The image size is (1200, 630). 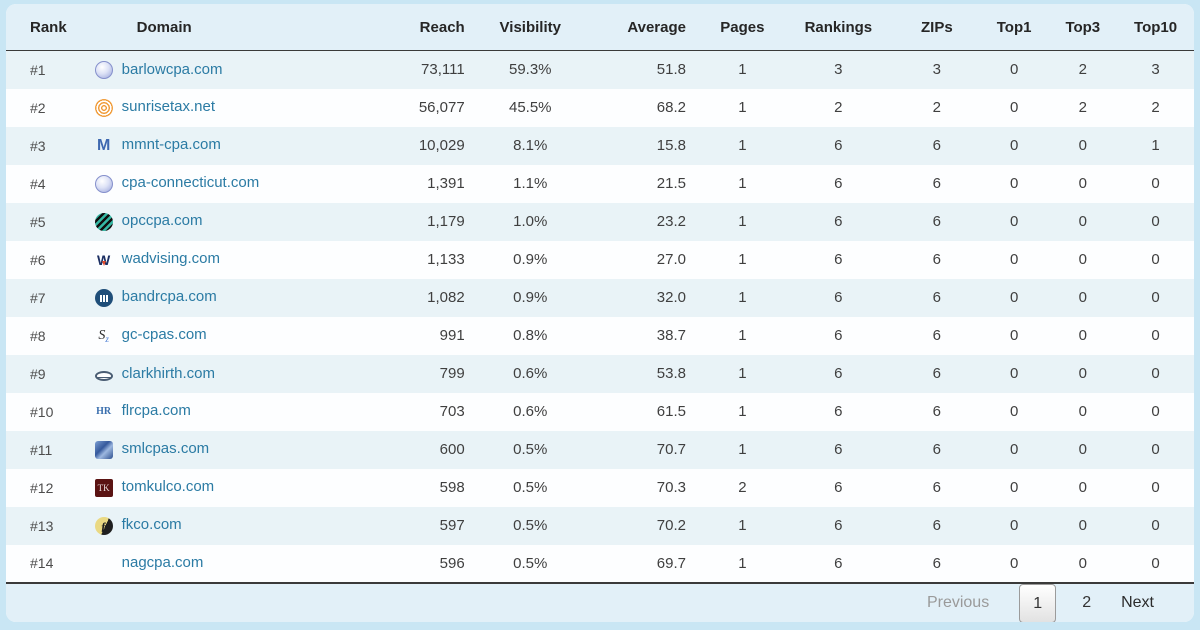 What do you see at coordinates (38, 69) in the screenshot?
I see `rank-cell: #1` at bounding box center [38, 69].